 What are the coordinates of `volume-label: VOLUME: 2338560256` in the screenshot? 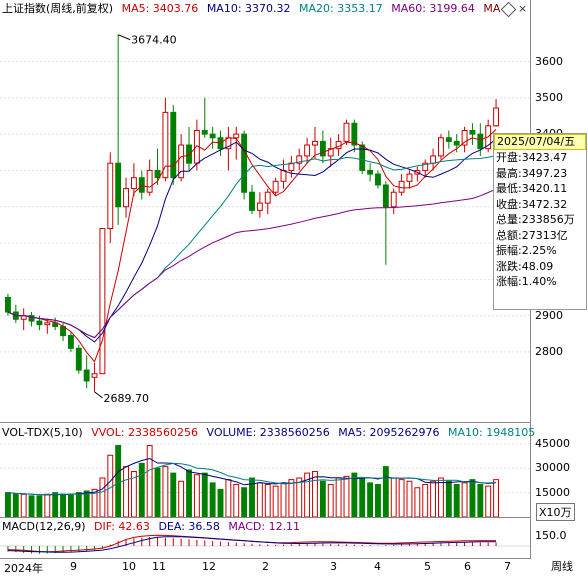 It's located at (268, 432).